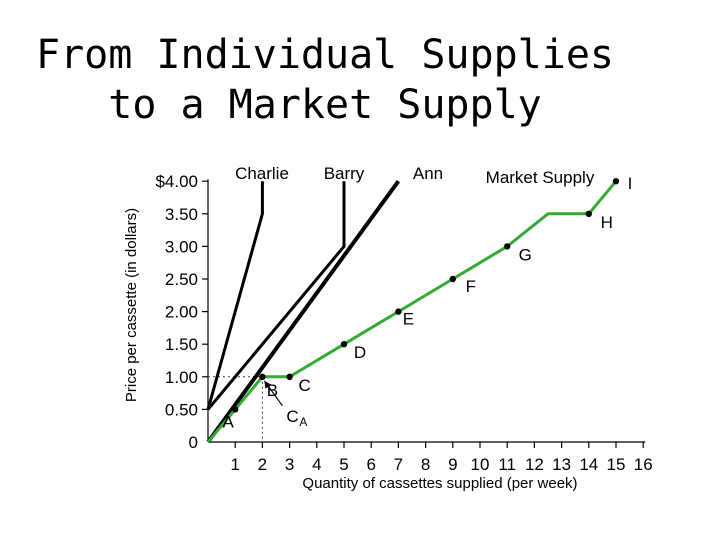  I want to click on annotation-label: C, so click(292, 416).